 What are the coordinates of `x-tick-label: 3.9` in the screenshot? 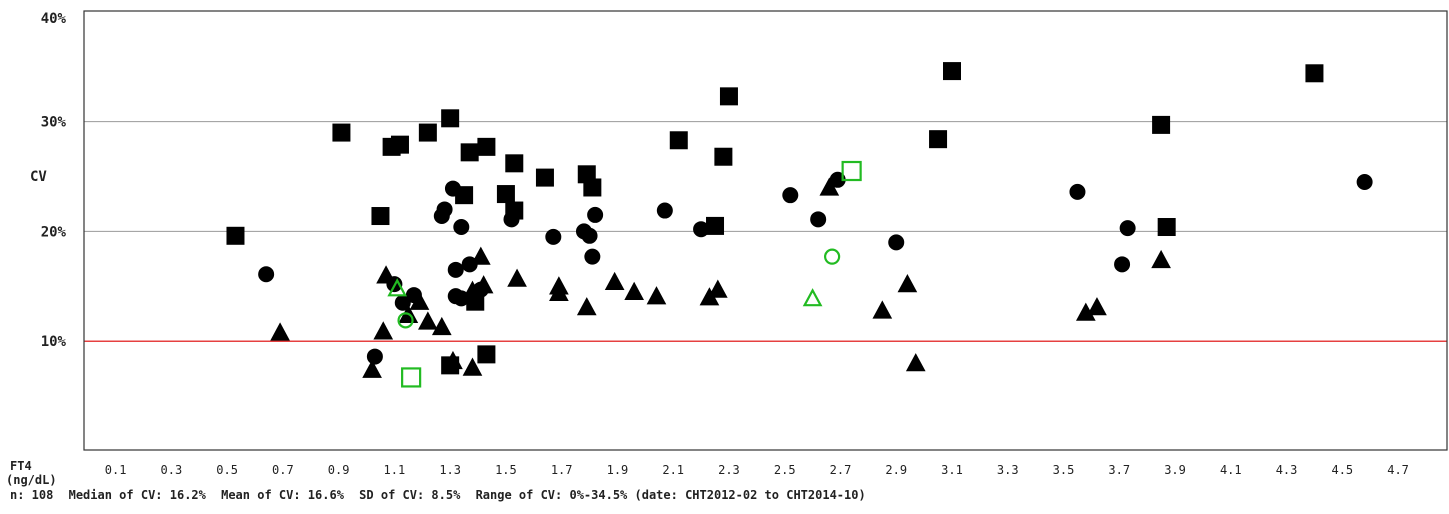 It's located at (1175, 470).